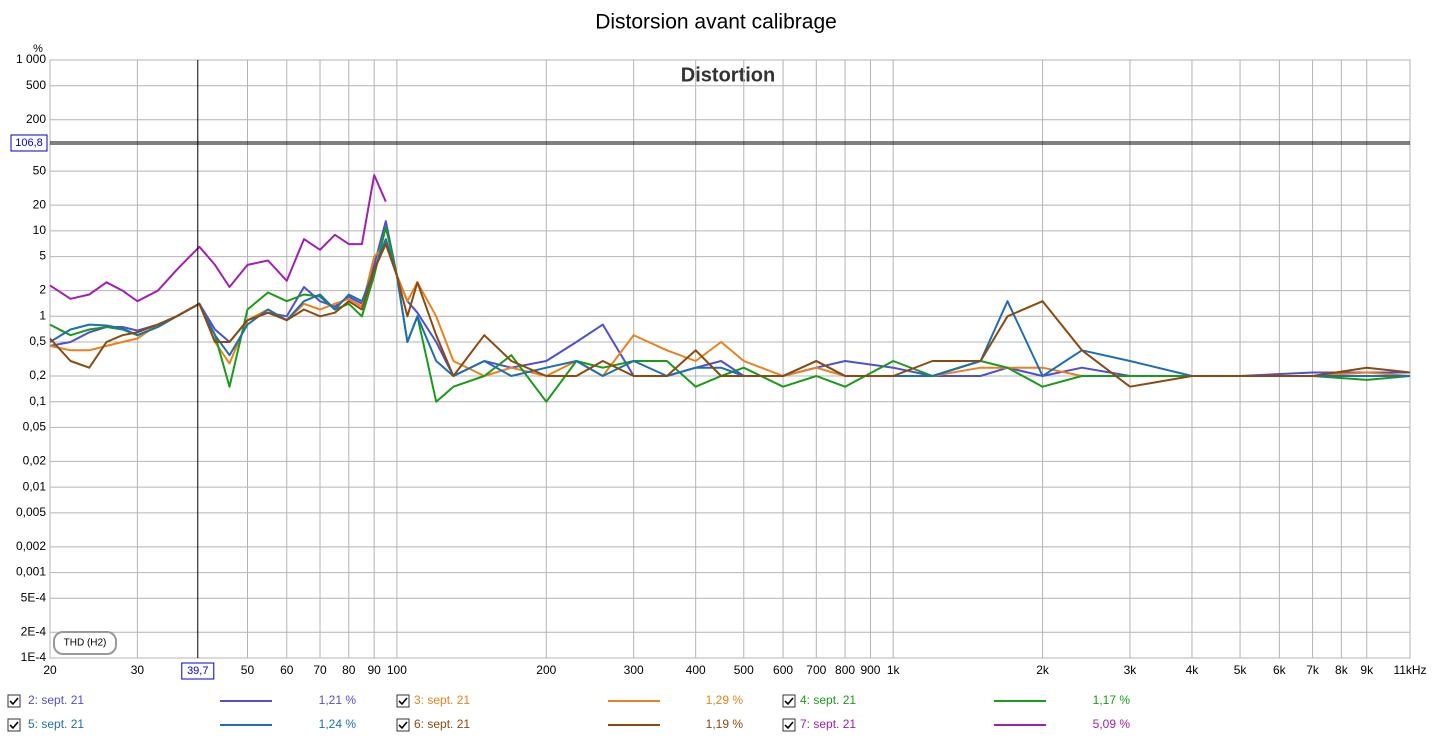 The width and height of the screenshot is (1433, 745). Describe the element at coordinates (1342, 670) in the screenshot. I see `x-tick-label: 8k` at that location.